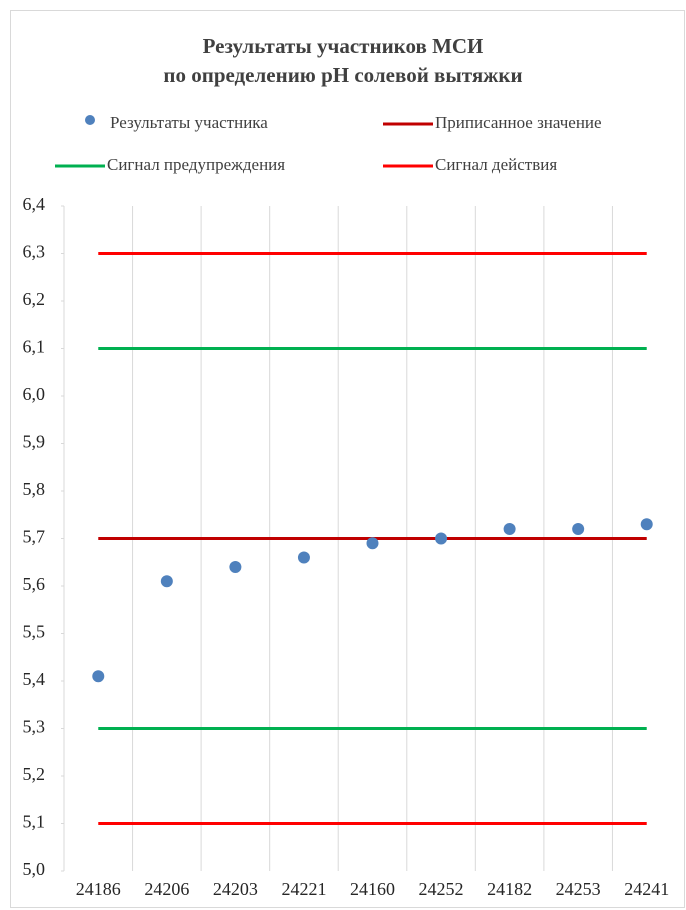  I want to click on y-tick-label: 6,4, so click(34, 204).